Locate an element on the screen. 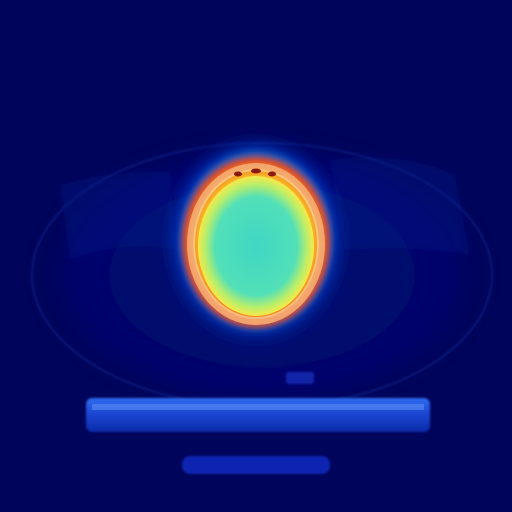  left-structure is located at coordinates (117, 215).